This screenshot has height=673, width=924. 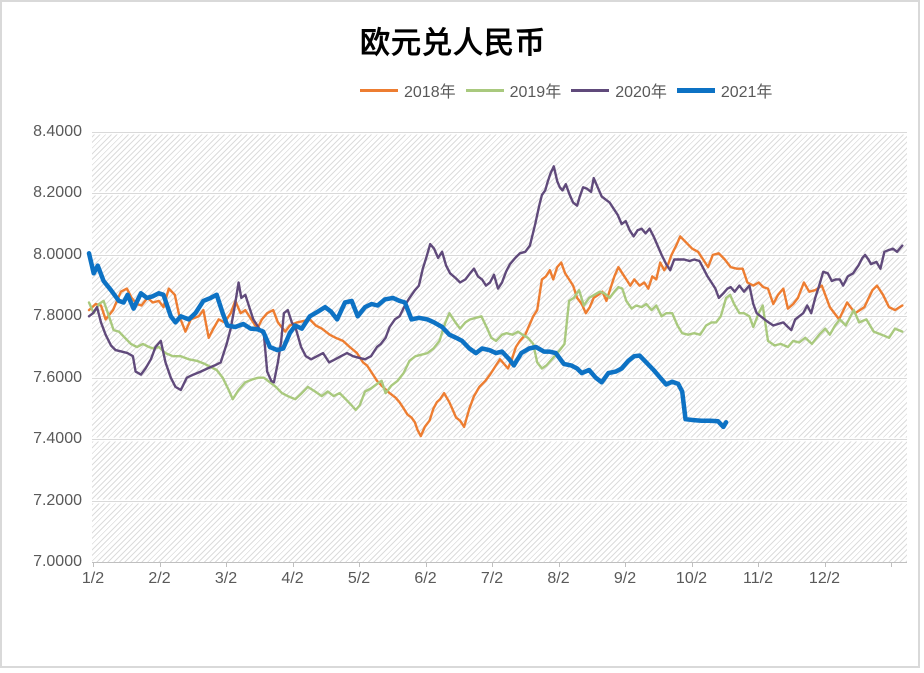 I want to click on legend-label: 2018年, so click(x=430, y=92).